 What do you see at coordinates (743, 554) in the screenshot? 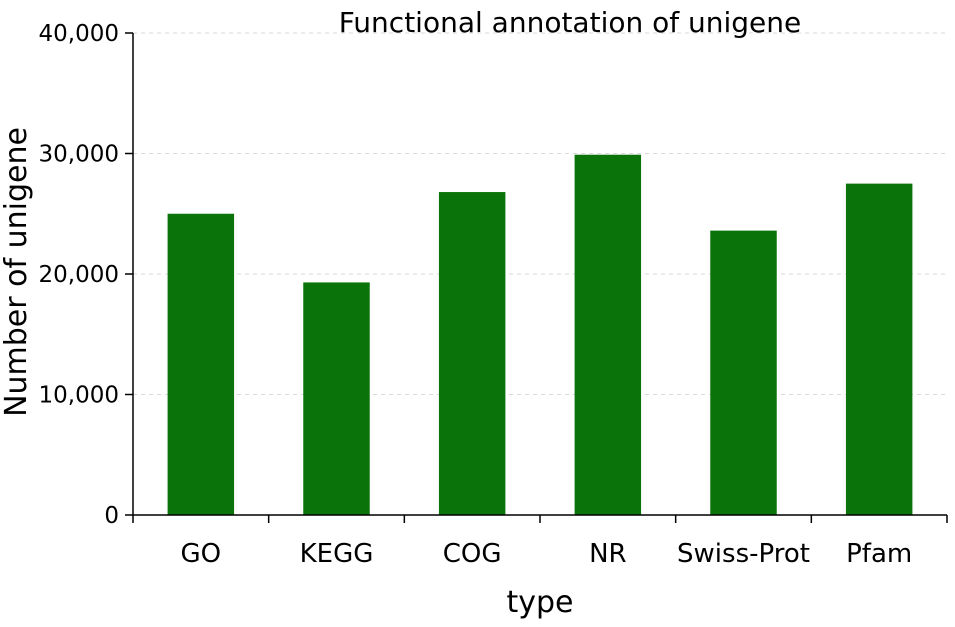
I see `x-tick-label: Swiss-Prot` at bounding box center [743, 554].